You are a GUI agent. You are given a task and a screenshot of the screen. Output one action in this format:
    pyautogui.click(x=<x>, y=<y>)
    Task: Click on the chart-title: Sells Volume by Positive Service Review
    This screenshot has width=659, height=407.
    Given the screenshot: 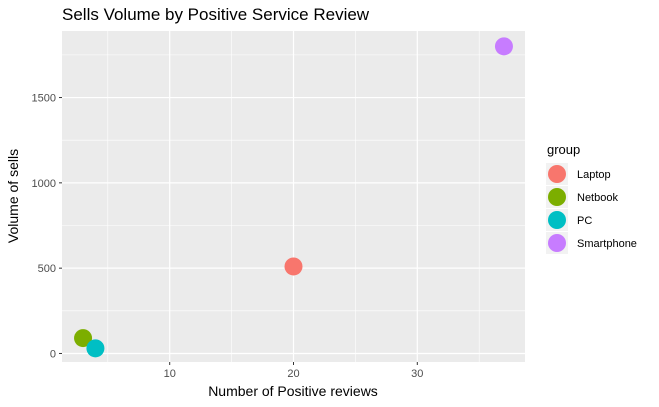 What is the action you would take?
    pyautogui.click(x=216, y=14)
    